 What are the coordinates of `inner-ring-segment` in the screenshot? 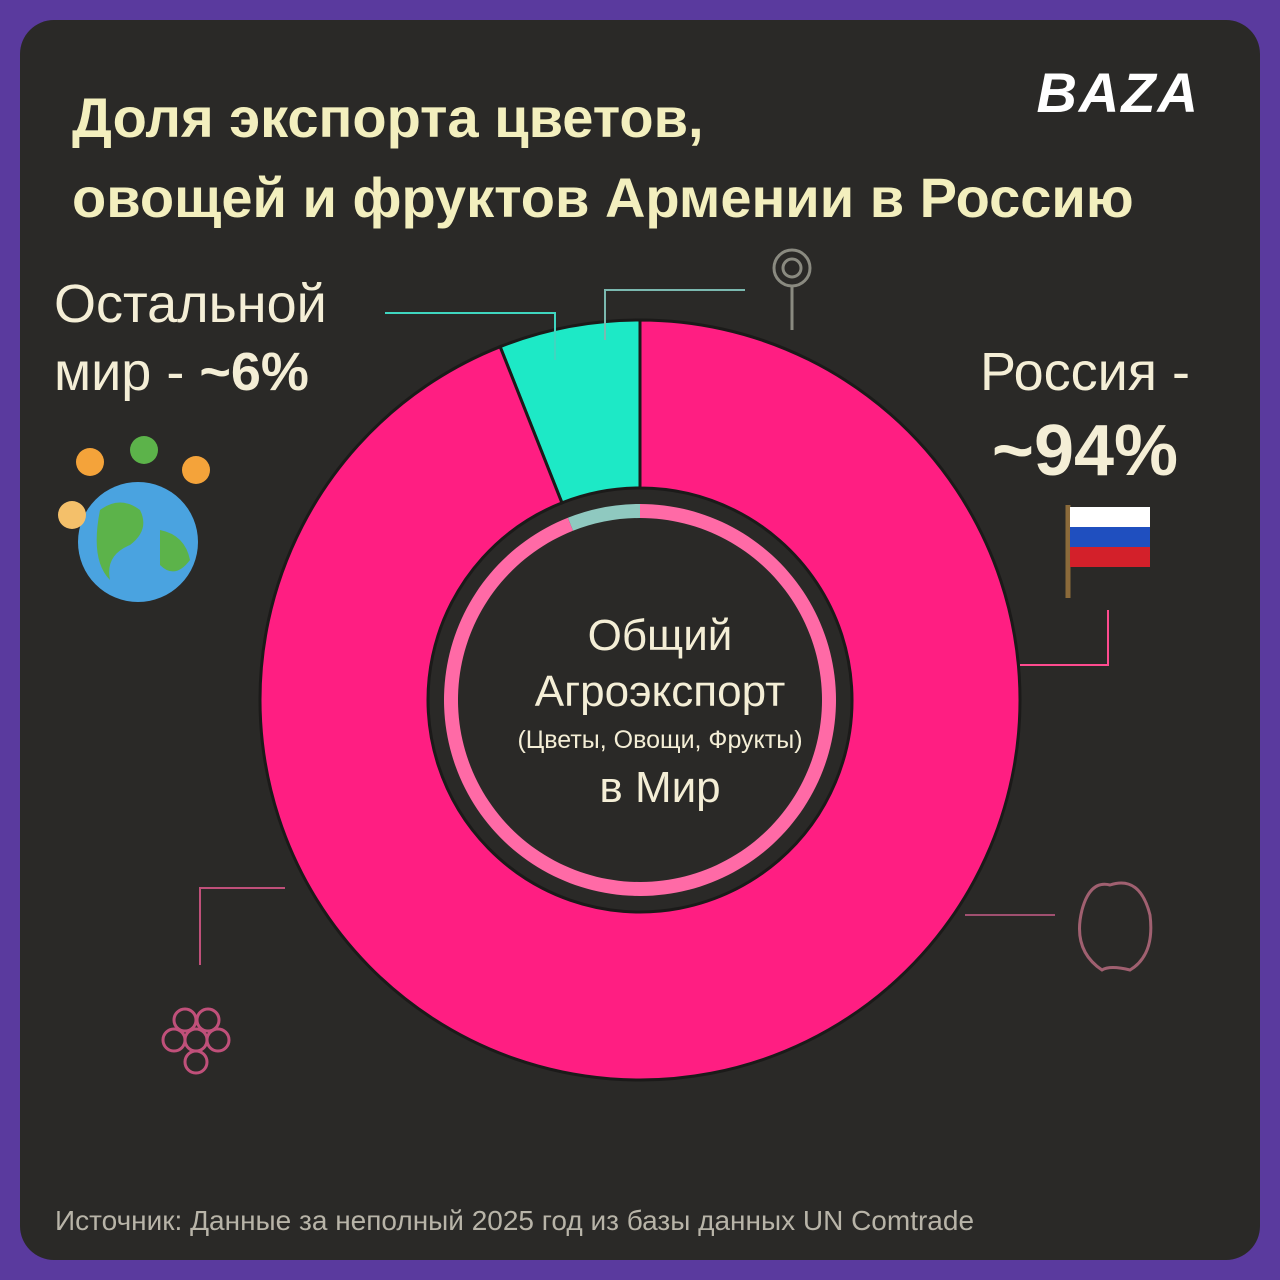 It's located at (603, 517).